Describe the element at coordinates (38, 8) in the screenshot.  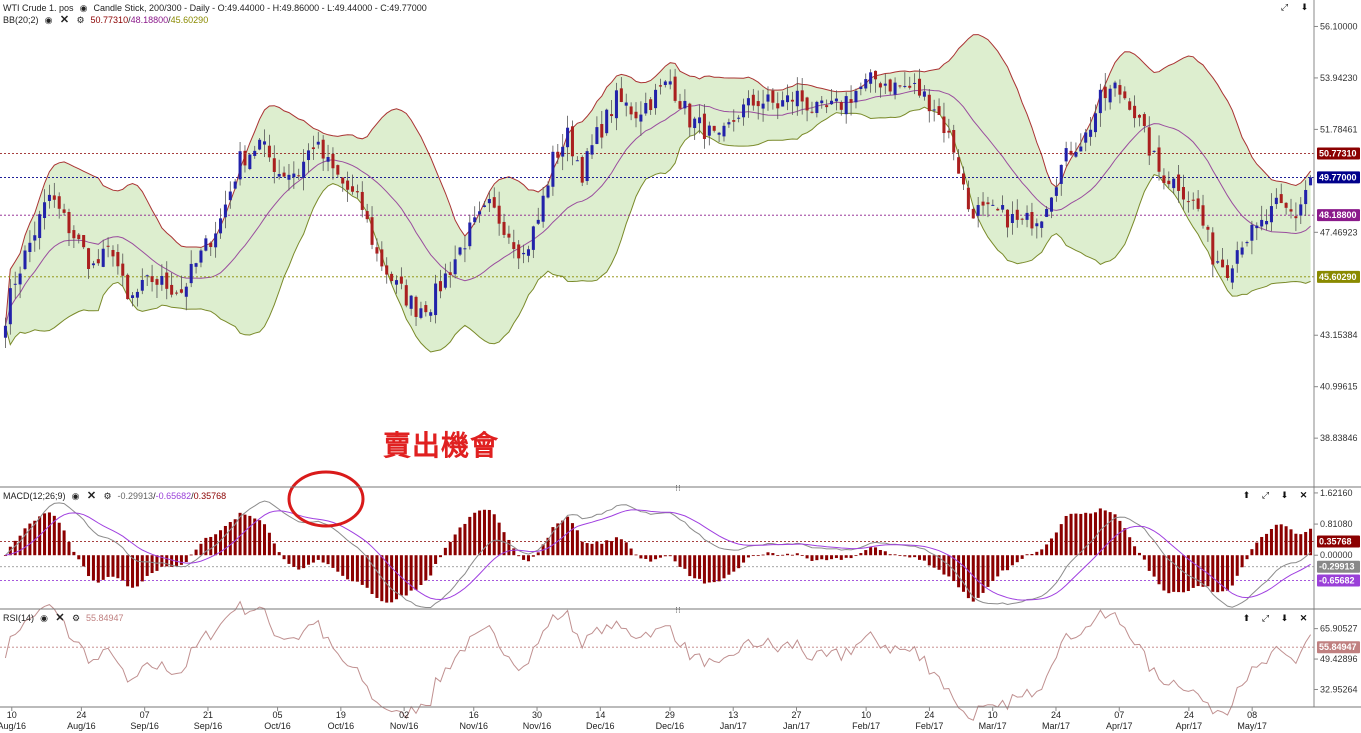
I see `instrument-title: WTI Crude 1. pos` at that location.